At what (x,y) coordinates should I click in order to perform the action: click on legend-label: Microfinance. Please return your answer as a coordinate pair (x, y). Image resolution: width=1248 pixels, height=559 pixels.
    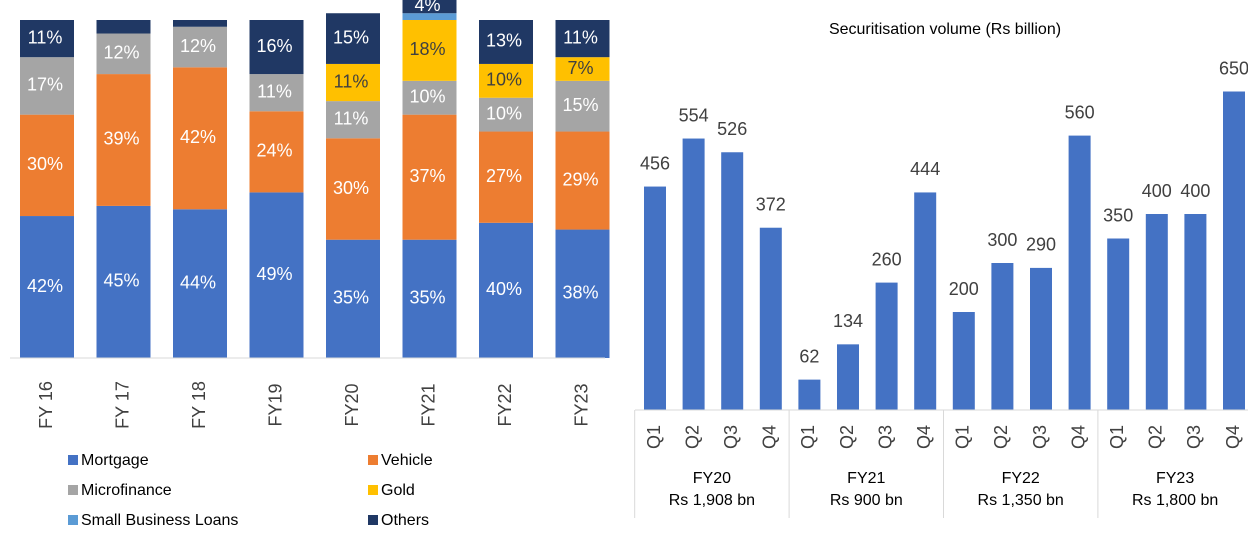
    Looking at the image, I should click on (126, 490).